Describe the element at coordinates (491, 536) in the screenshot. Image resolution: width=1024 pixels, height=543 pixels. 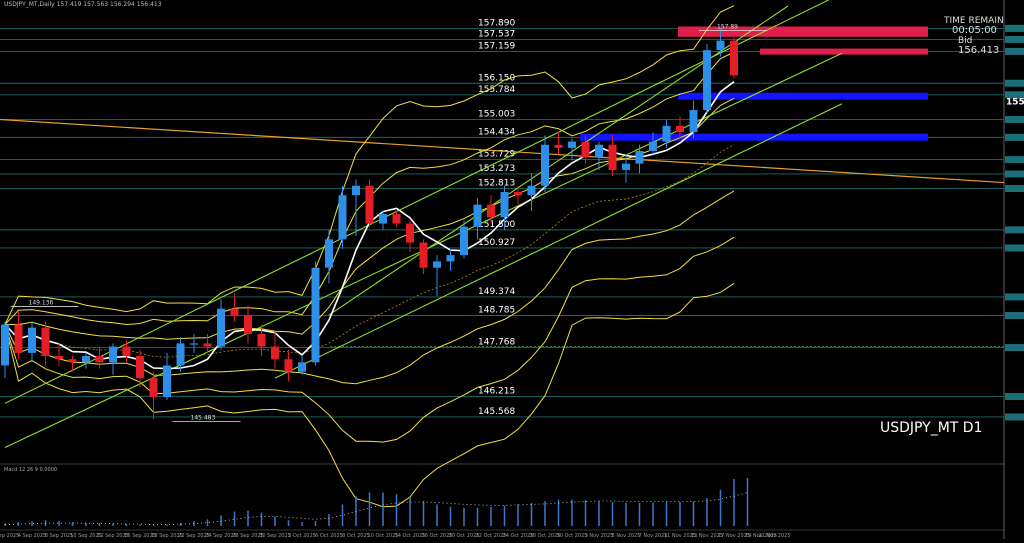
I see `x-tick-label: 22 Oct 2025` at that location.